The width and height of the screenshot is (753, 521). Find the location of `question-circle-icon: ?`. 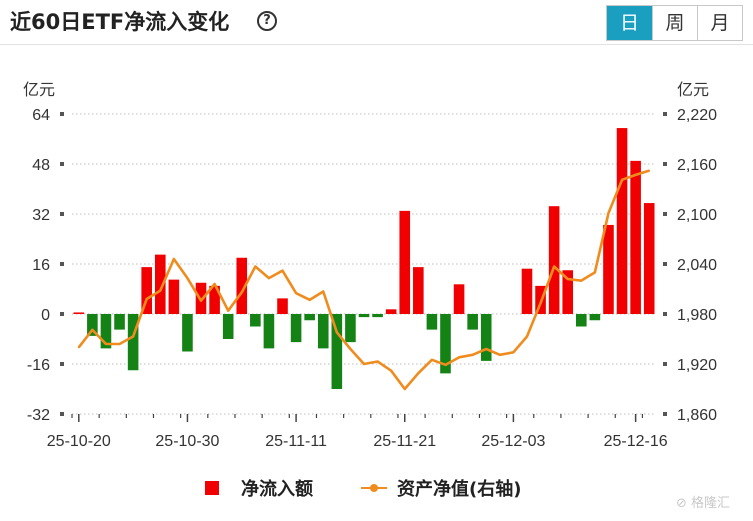

question-circle-icon: ? is located at coordinates (267, 21).